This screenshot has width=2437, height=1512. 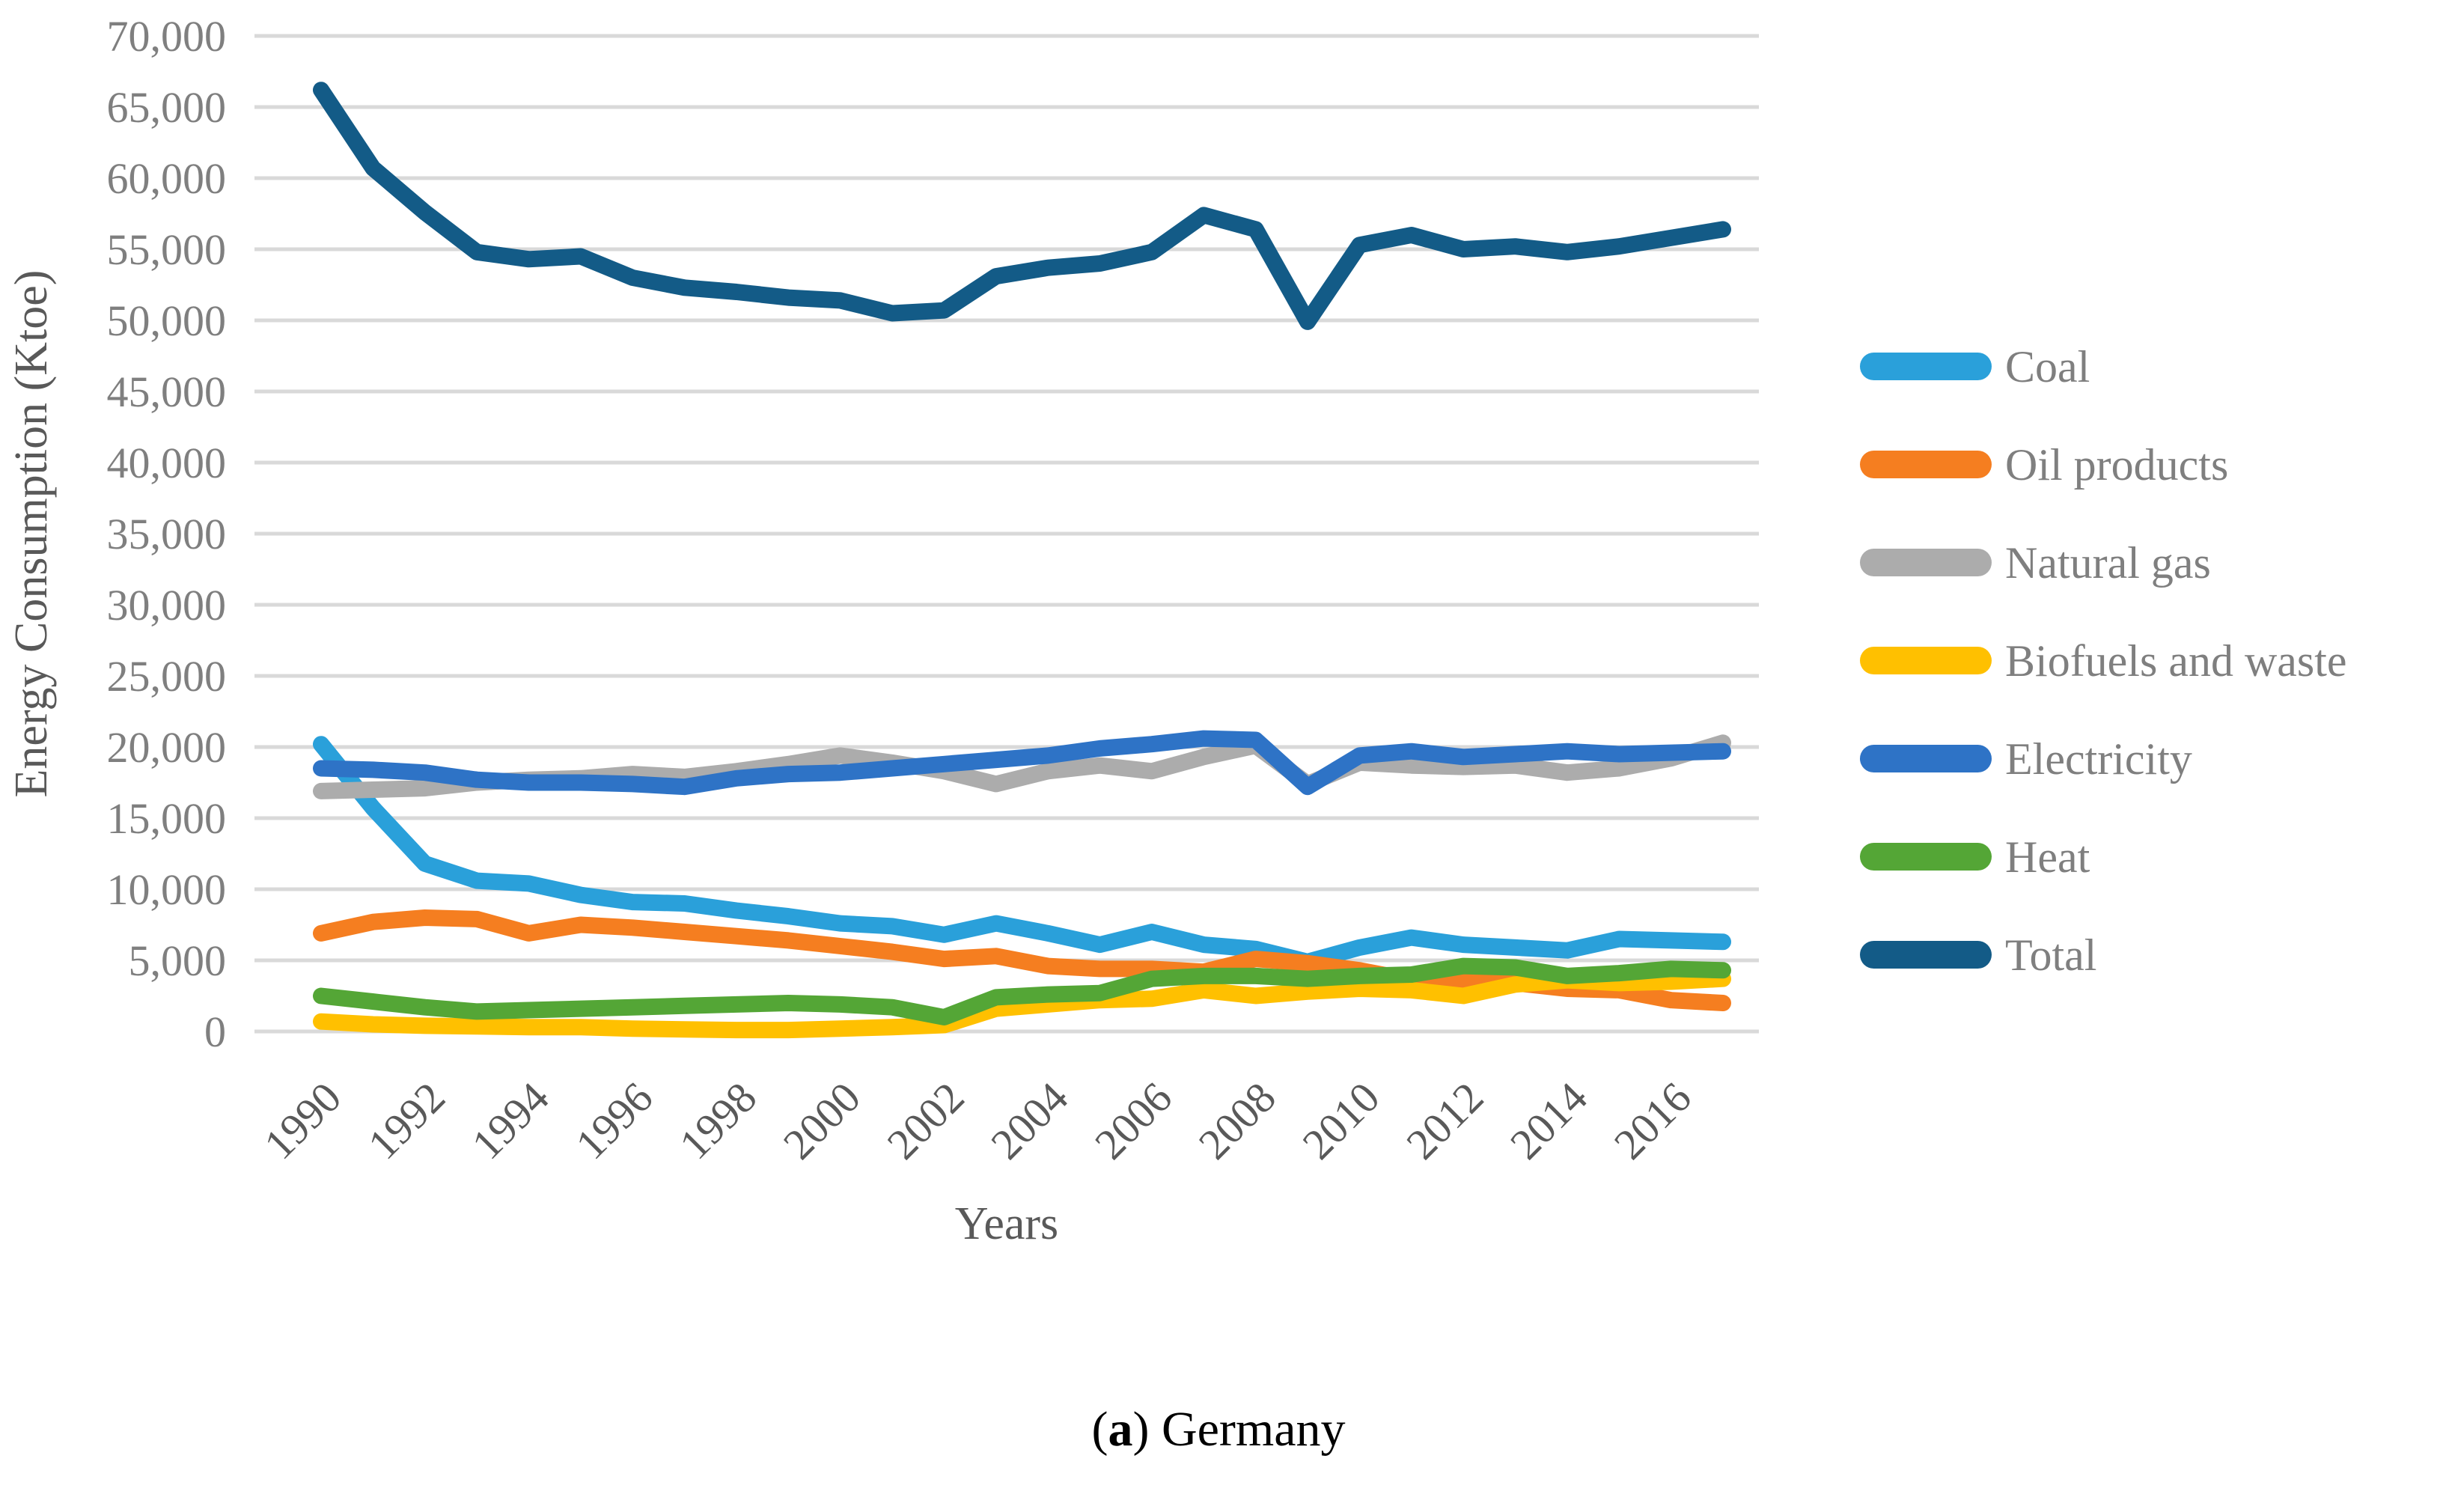 I want to click on series-line-heat, so click(x=1022, y=991).